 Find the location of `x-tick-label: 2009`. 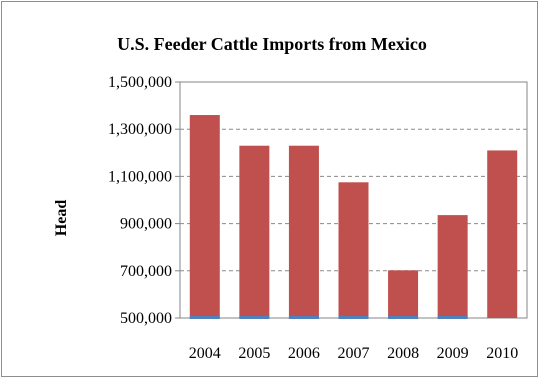

x-tick-label: 2009 is located at coordinates (453, 353).